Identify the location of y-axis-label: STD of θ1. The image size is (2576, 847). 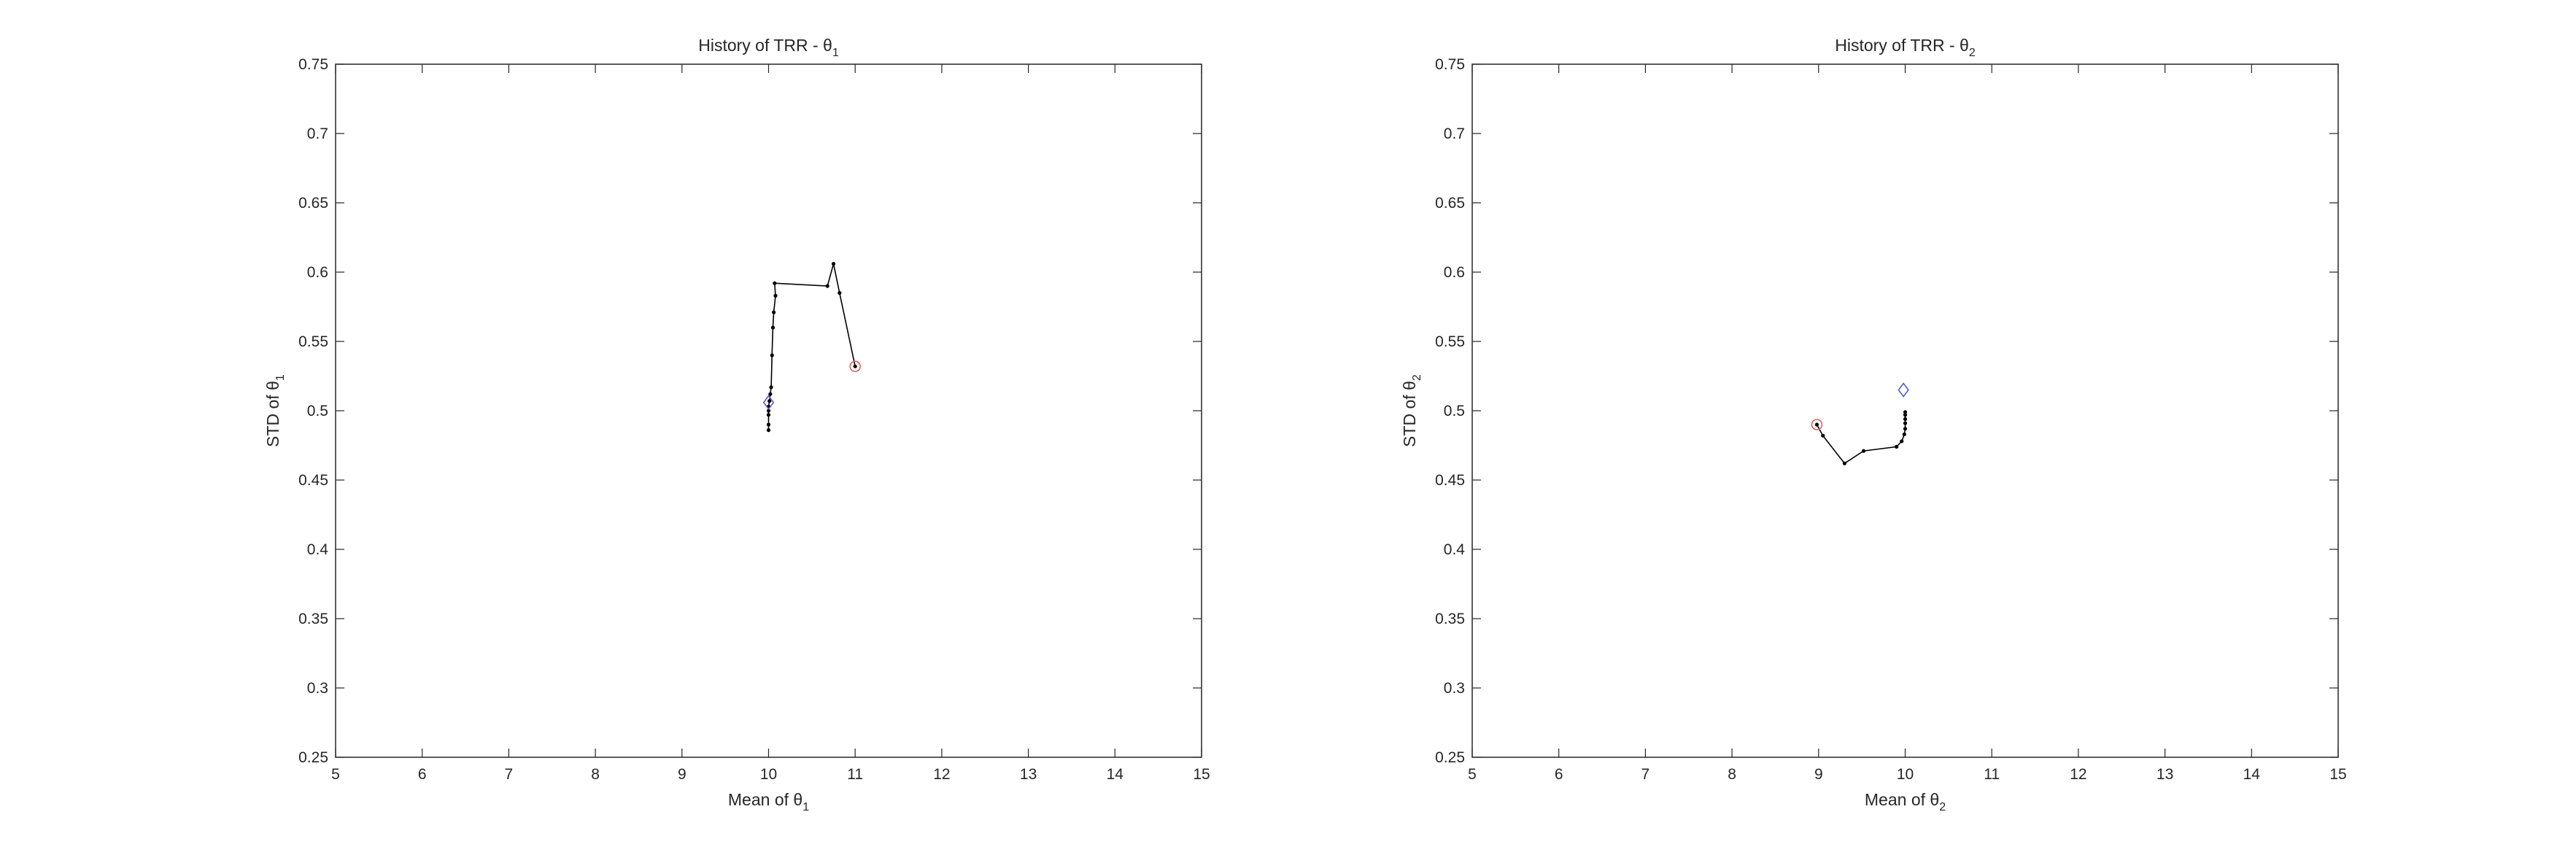
(275, 411).